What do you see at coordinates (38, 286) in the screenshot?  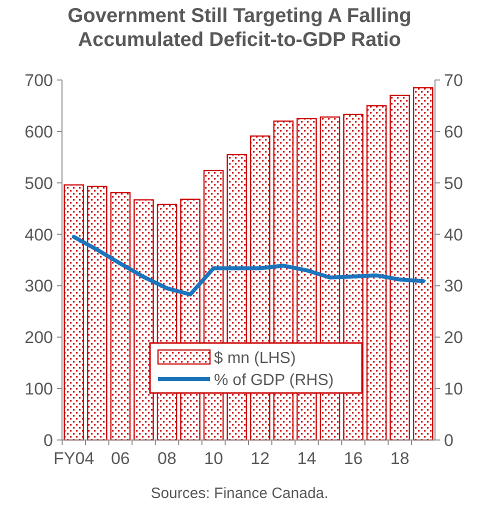 I see `y-tick-label: 300` at bounding box center [38, 286].